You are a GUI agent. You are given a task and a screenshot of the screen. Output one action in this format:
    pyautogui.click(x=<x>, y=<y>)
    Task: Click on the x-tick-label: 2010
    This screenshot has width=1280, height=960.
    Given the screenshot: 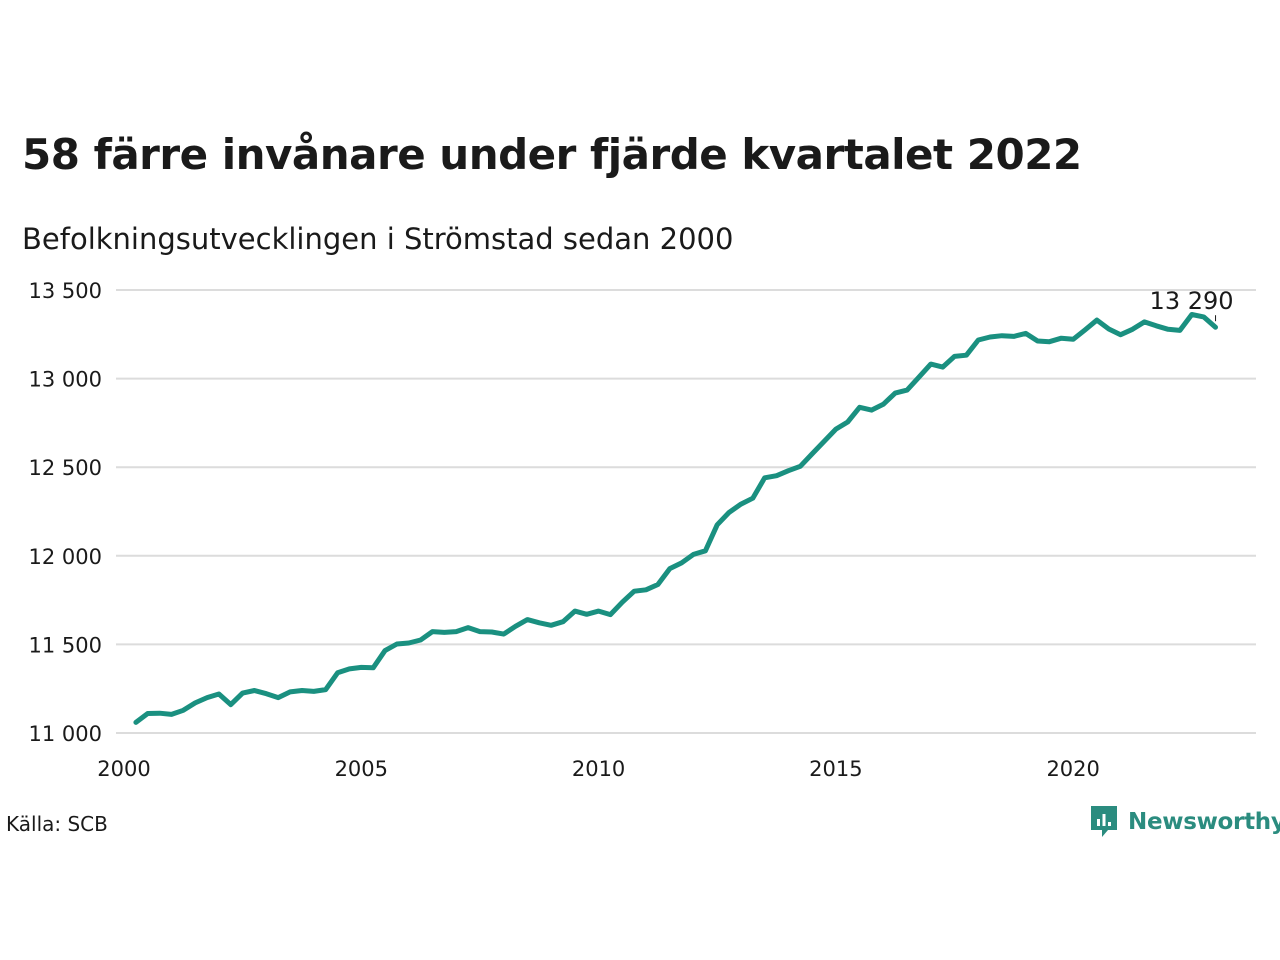 What is the action you would take?
    pyautogui.click(x=598, y=769)
    